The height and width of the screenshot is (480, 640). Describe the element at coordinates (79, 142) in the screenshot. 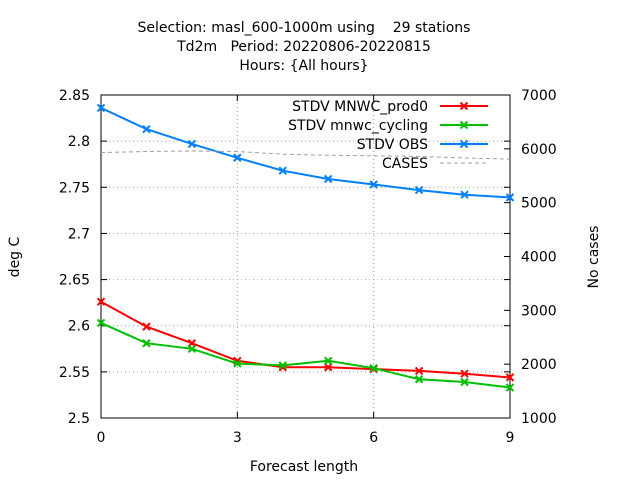

I see `y-tick-label: 2.8` at that location.